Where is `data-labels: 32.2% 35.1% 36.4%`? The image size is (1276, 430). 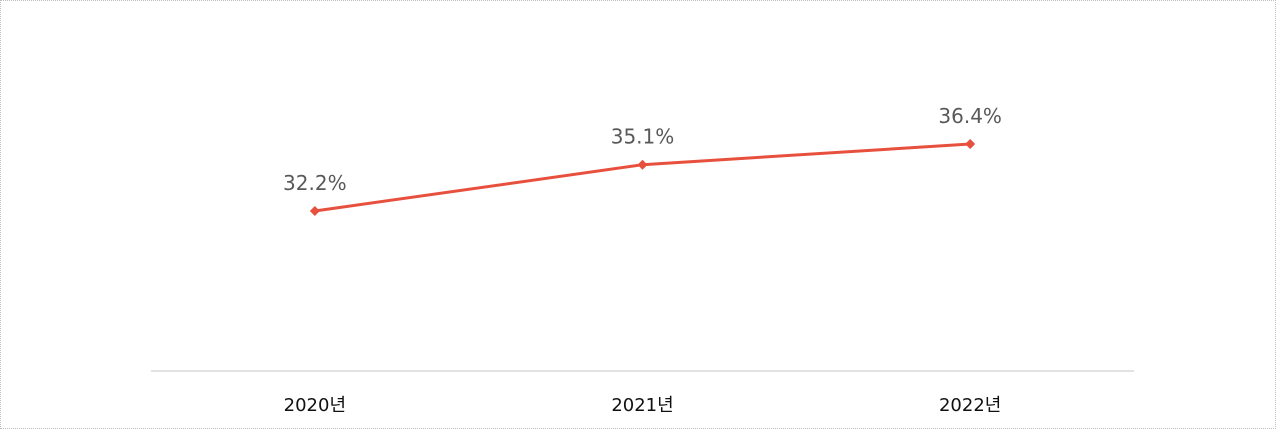 data-labels: 32.2% 35.1% 36.4% is located at coordinates (642, 149).